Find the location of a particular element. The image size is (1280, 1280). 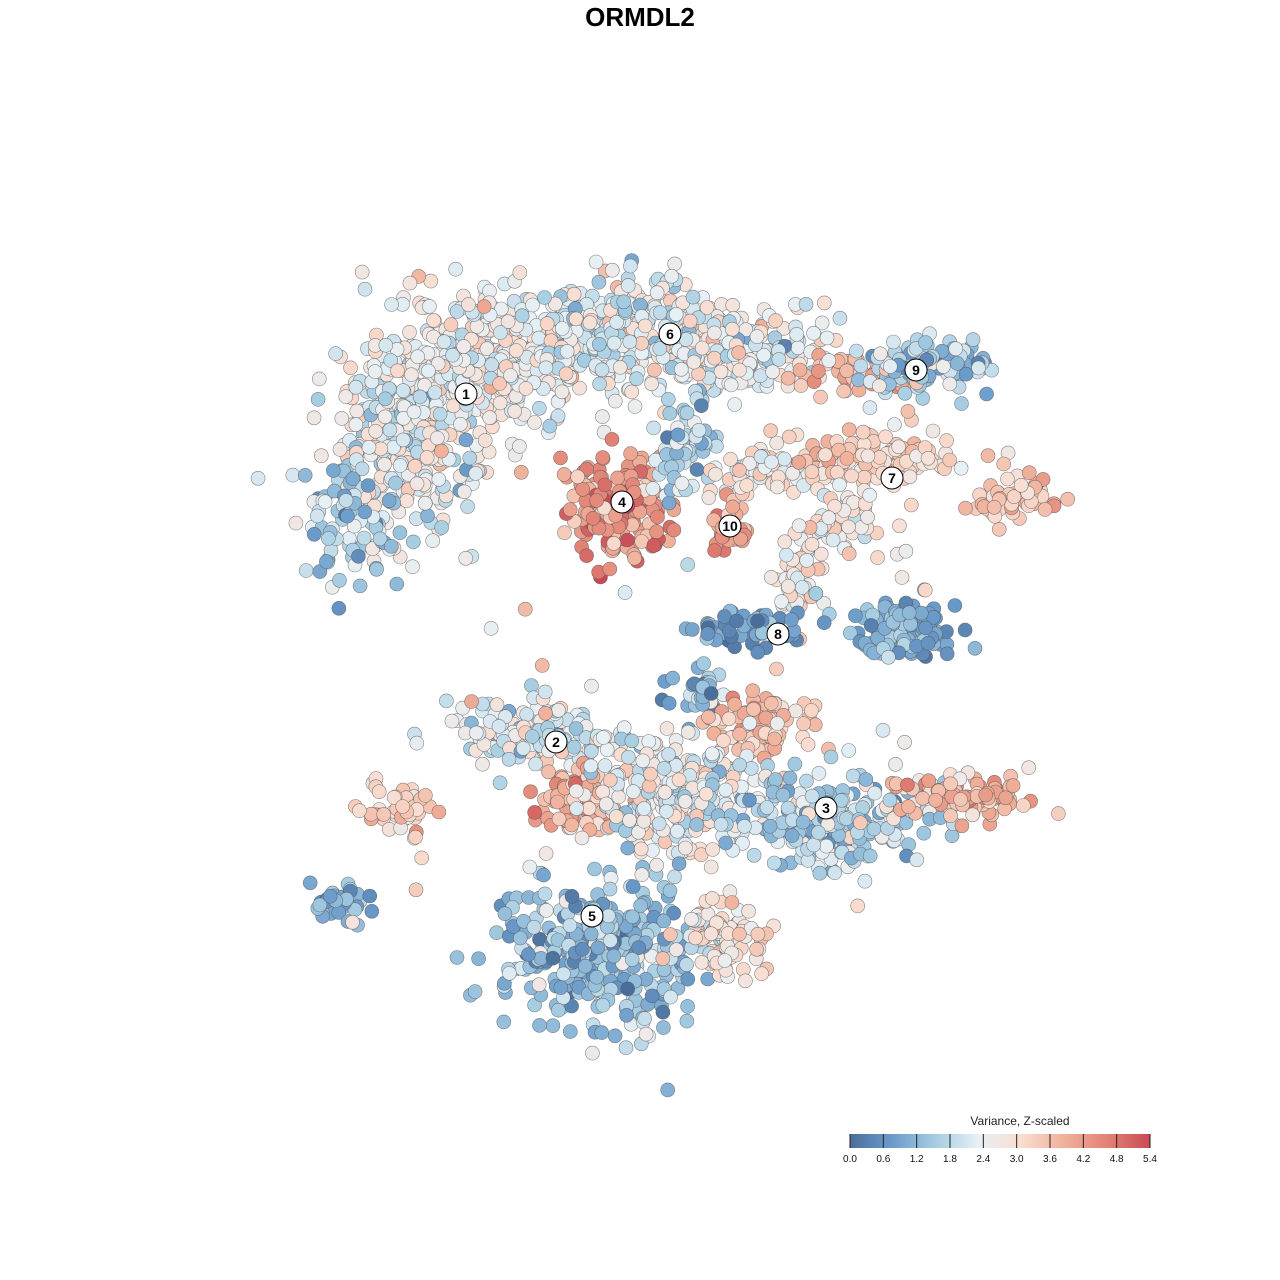

cluster-label-text: 4 is located at coordinates (622, 502).